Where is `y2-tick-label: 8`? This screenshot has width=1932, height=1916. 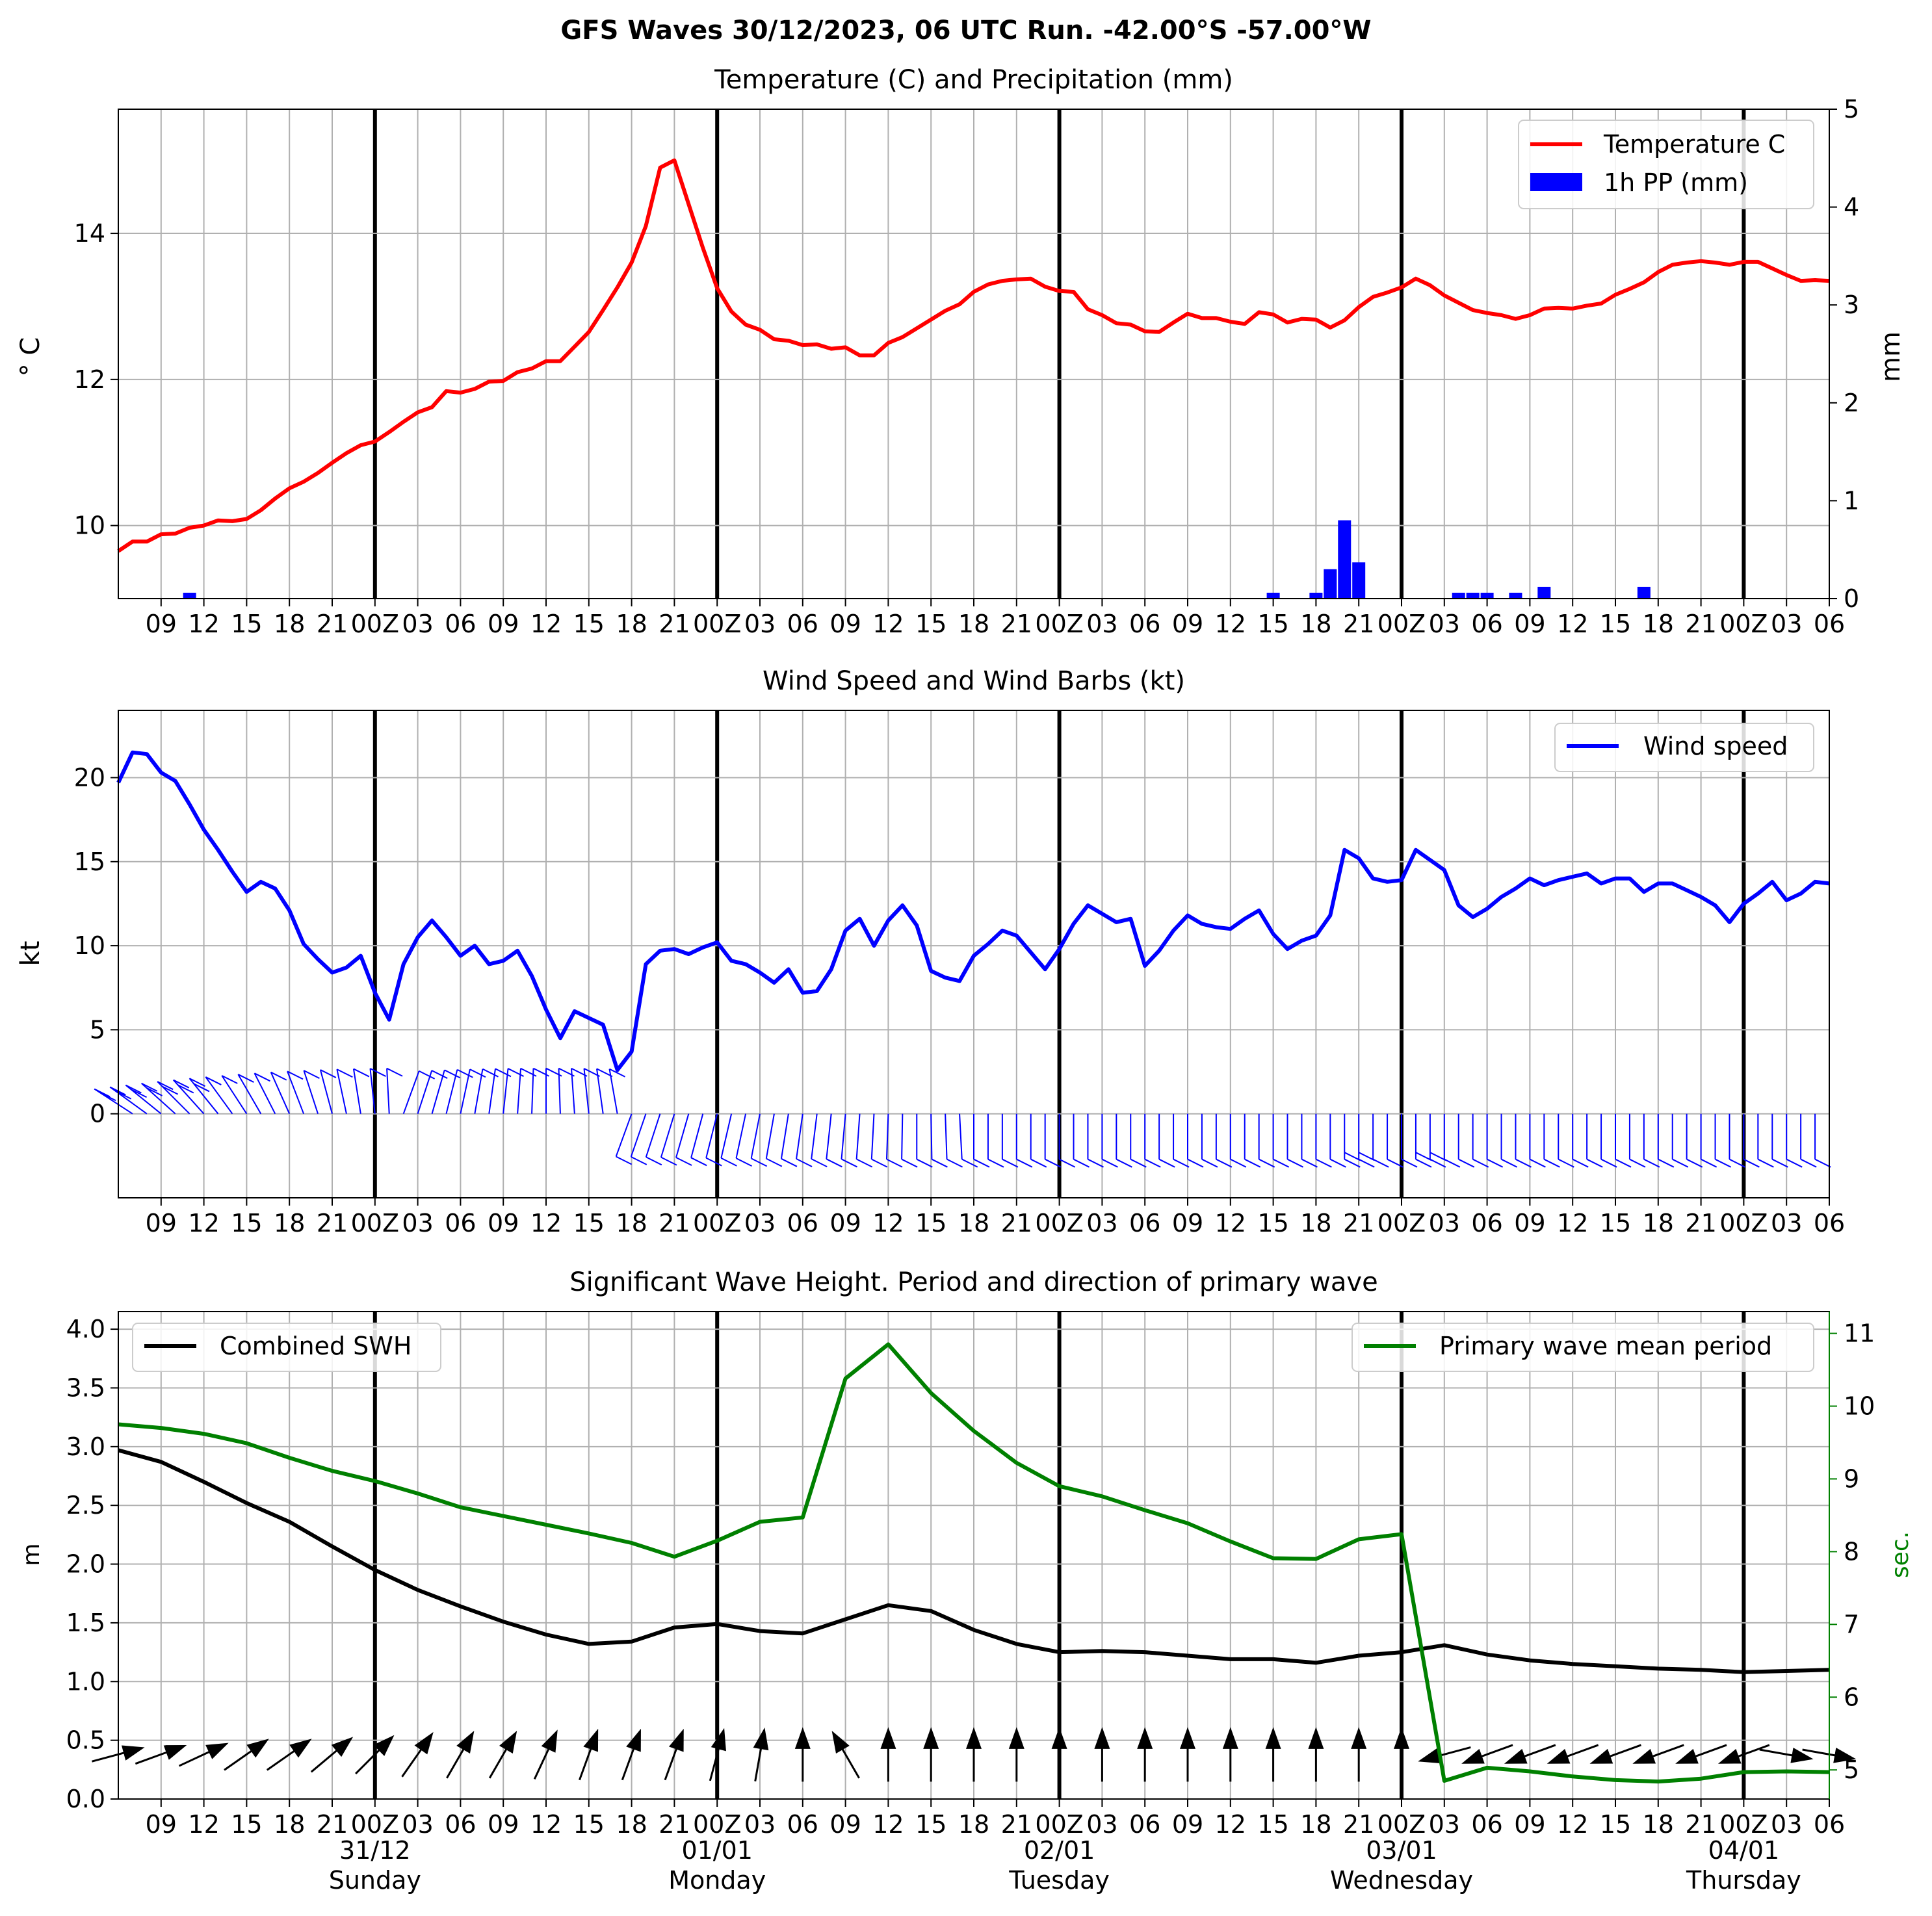
y2-tick-label: 8 is located at coordinates (1851, 1551).